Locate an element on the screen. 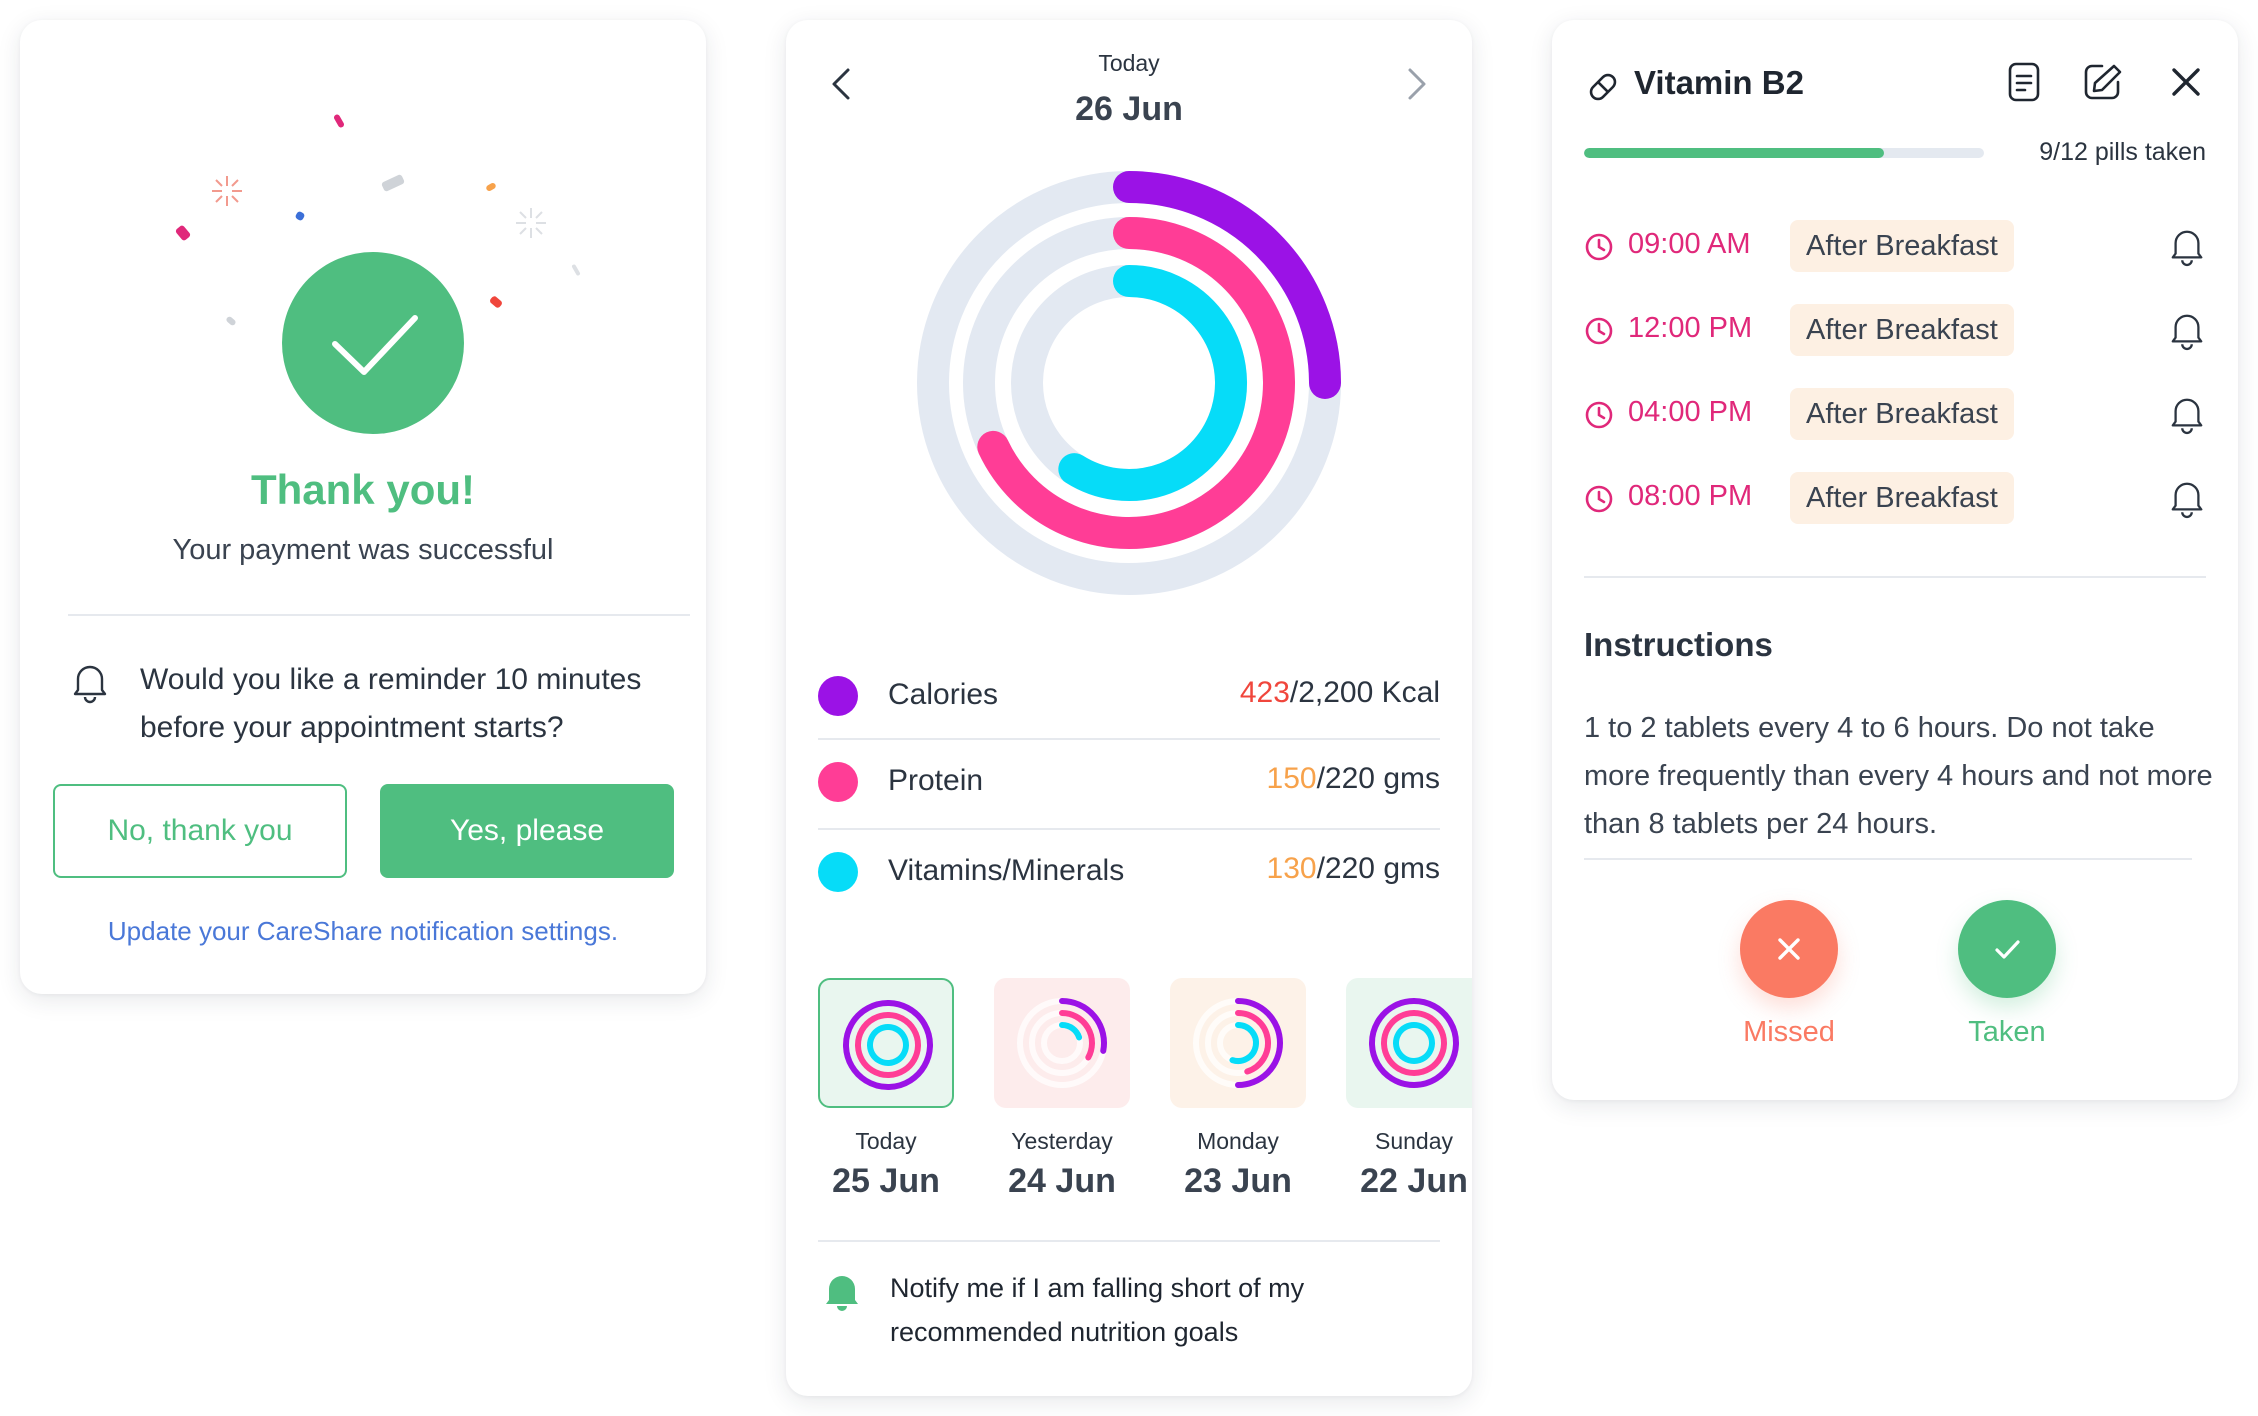  chevron-left-icon is located at coordinates (842, 84).